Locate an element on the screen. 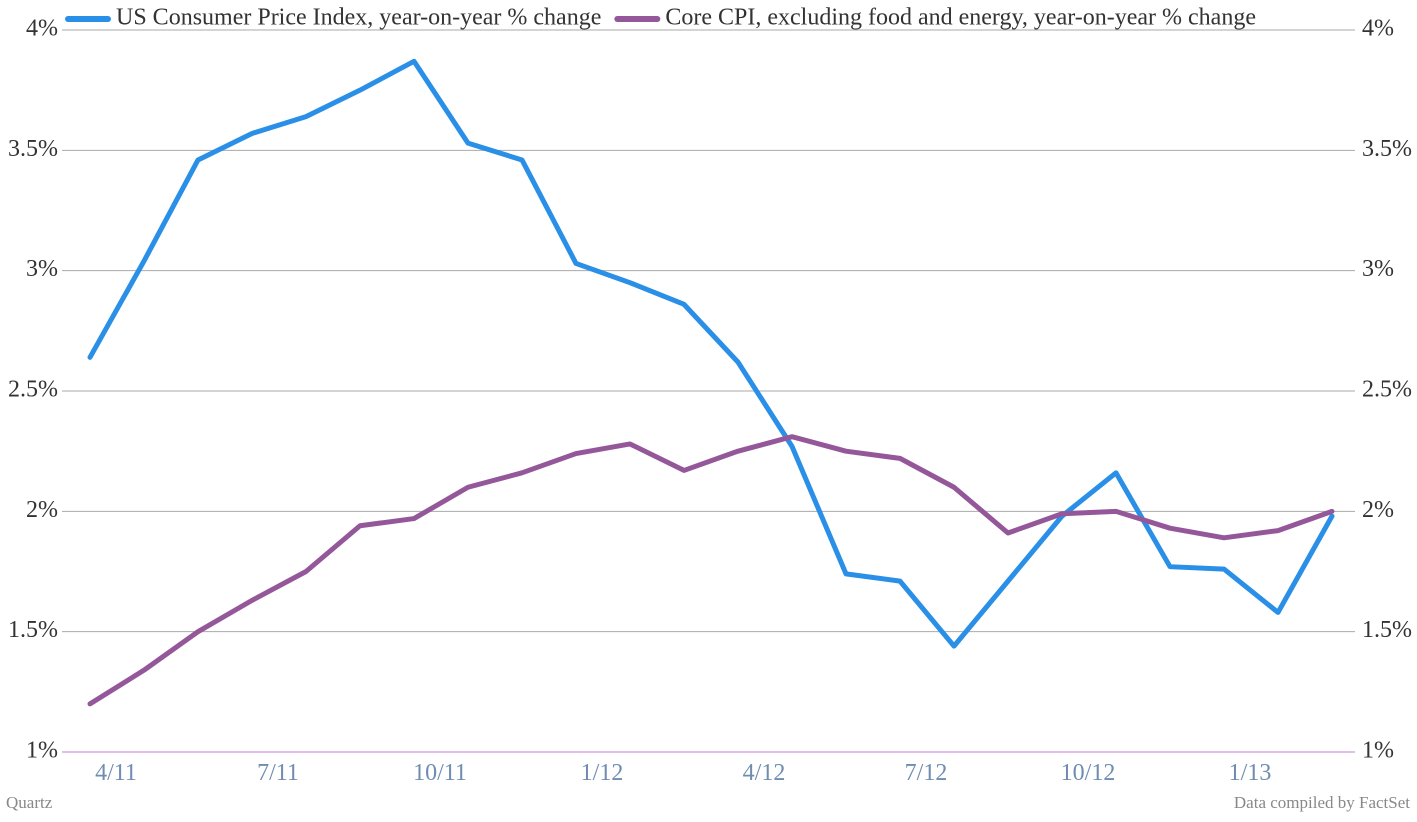 The width and height of the screenshot is (1417, 822). x-tick-label: 10/12 is located at coordinates (1088, 773).